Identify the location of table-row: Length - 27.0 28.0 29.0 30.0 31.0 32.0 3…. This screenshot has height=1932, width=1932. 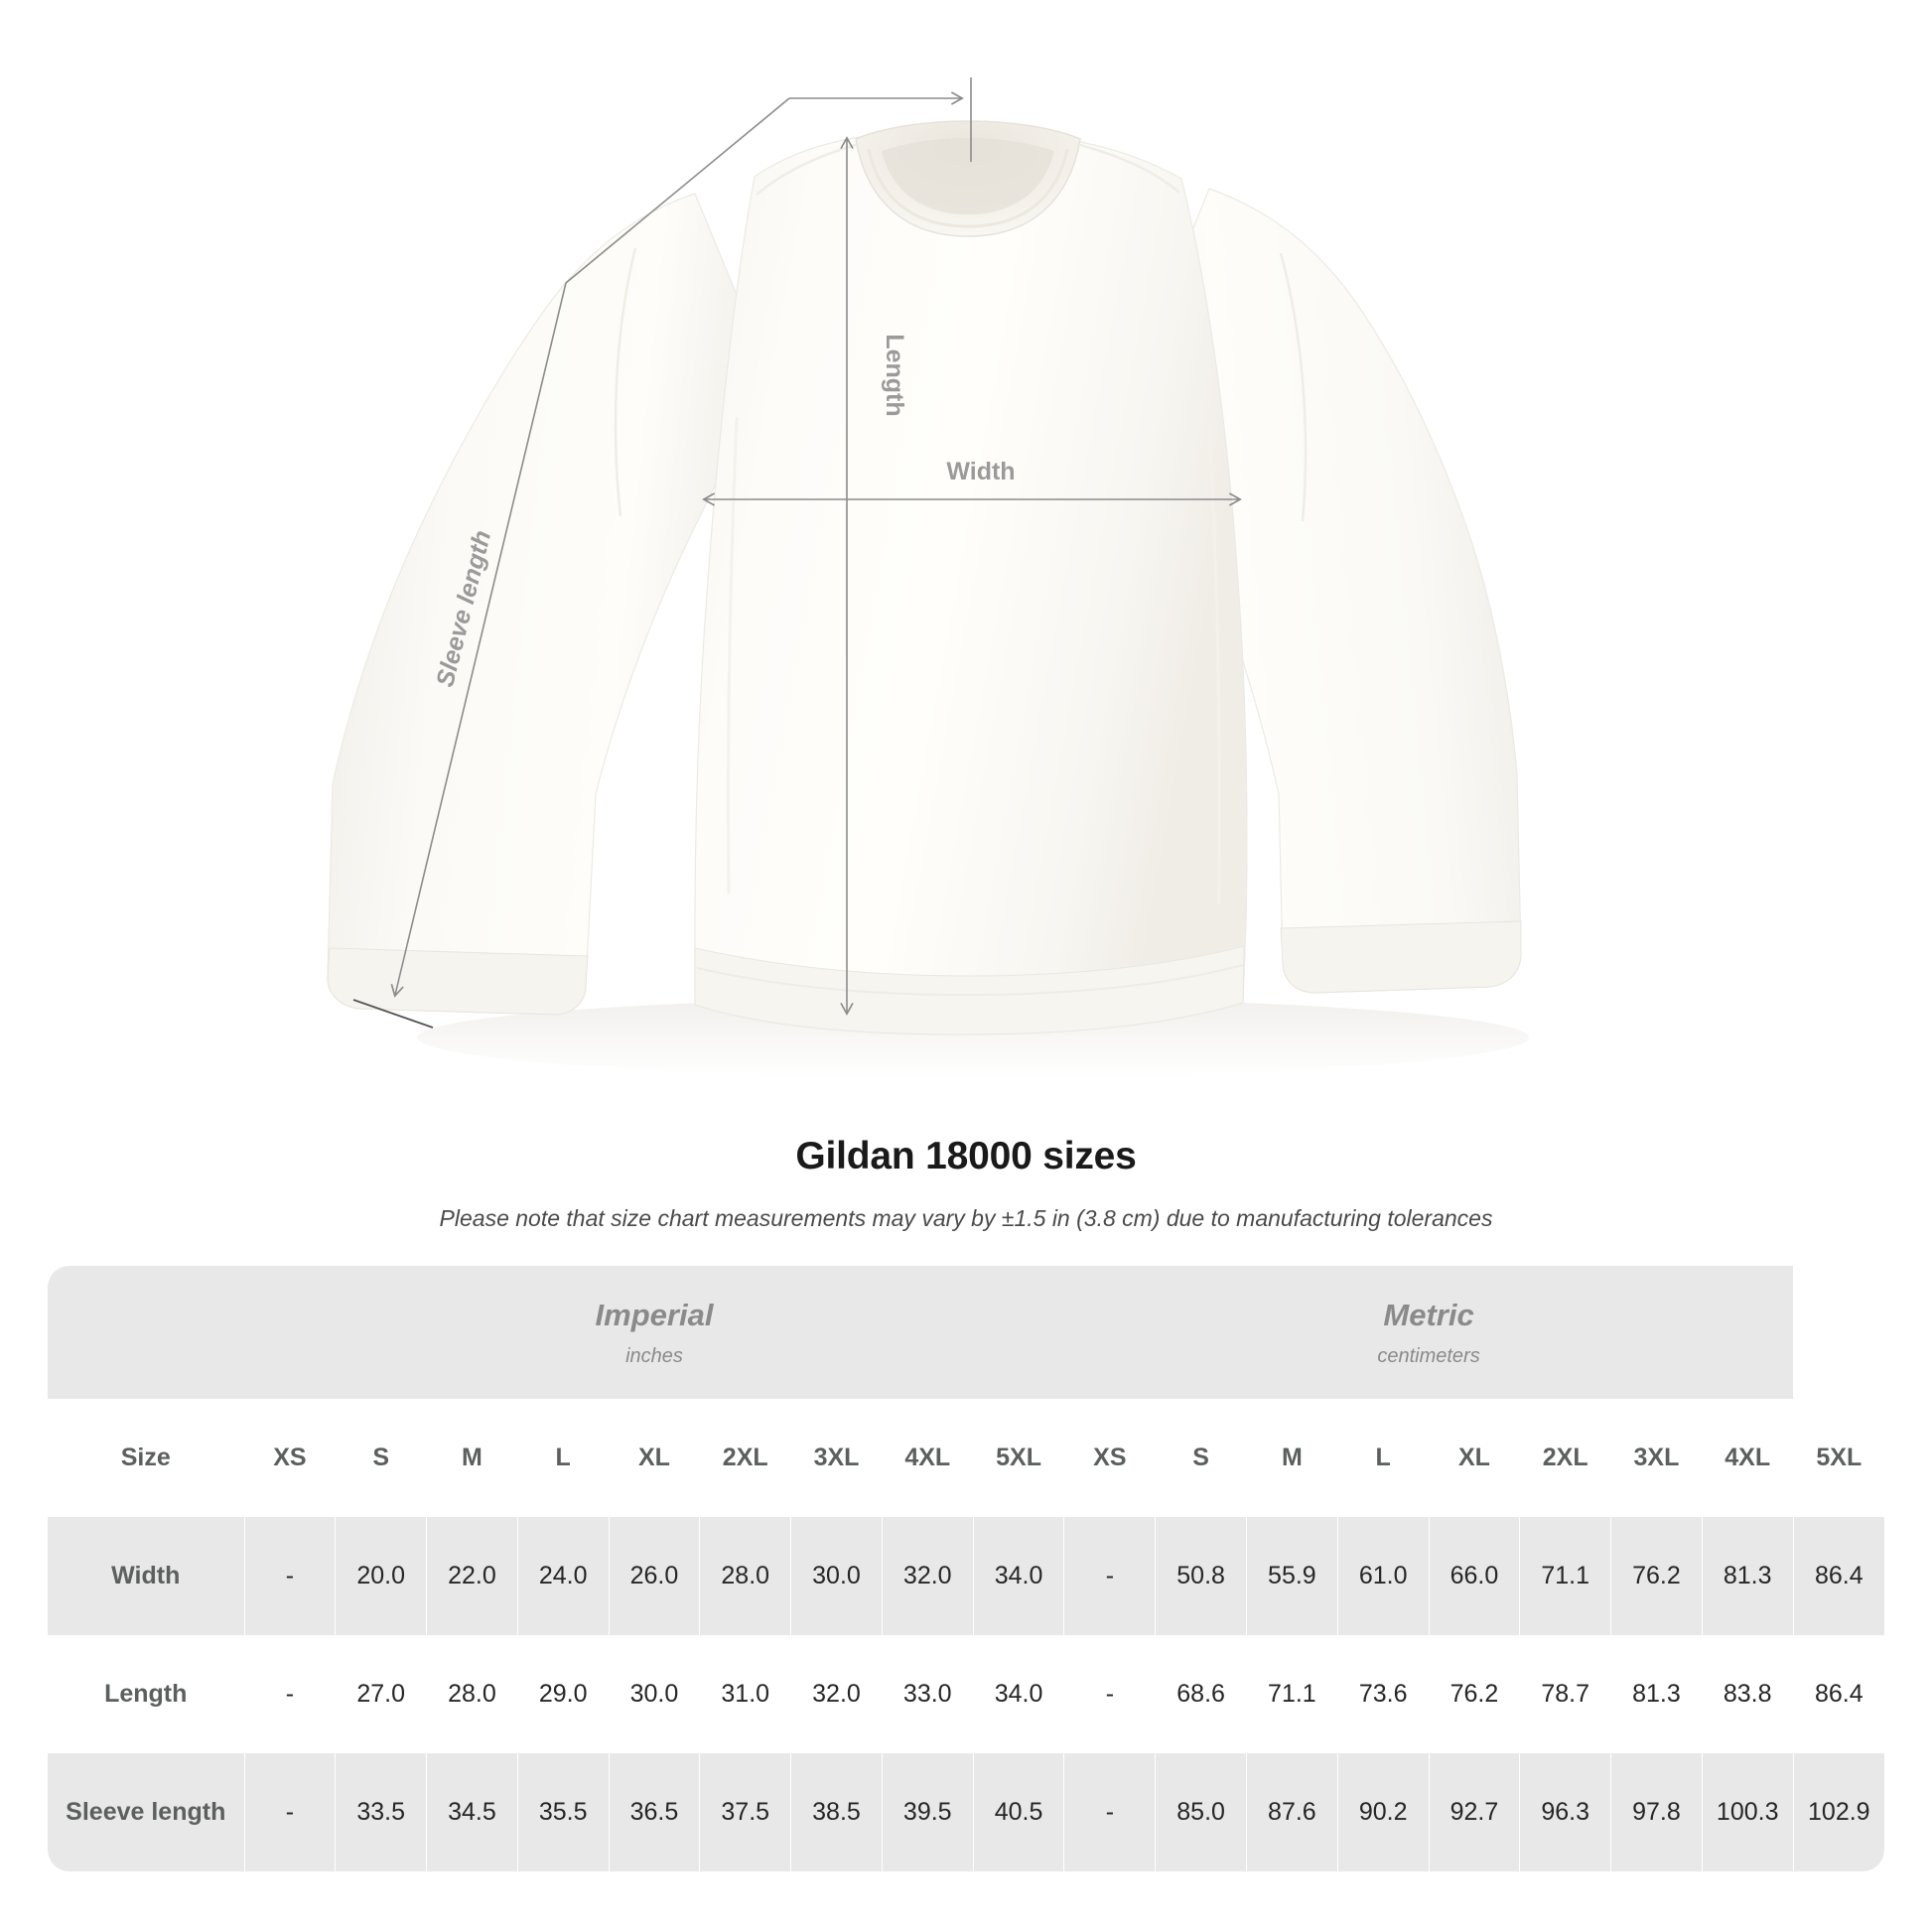
(966, 1694).